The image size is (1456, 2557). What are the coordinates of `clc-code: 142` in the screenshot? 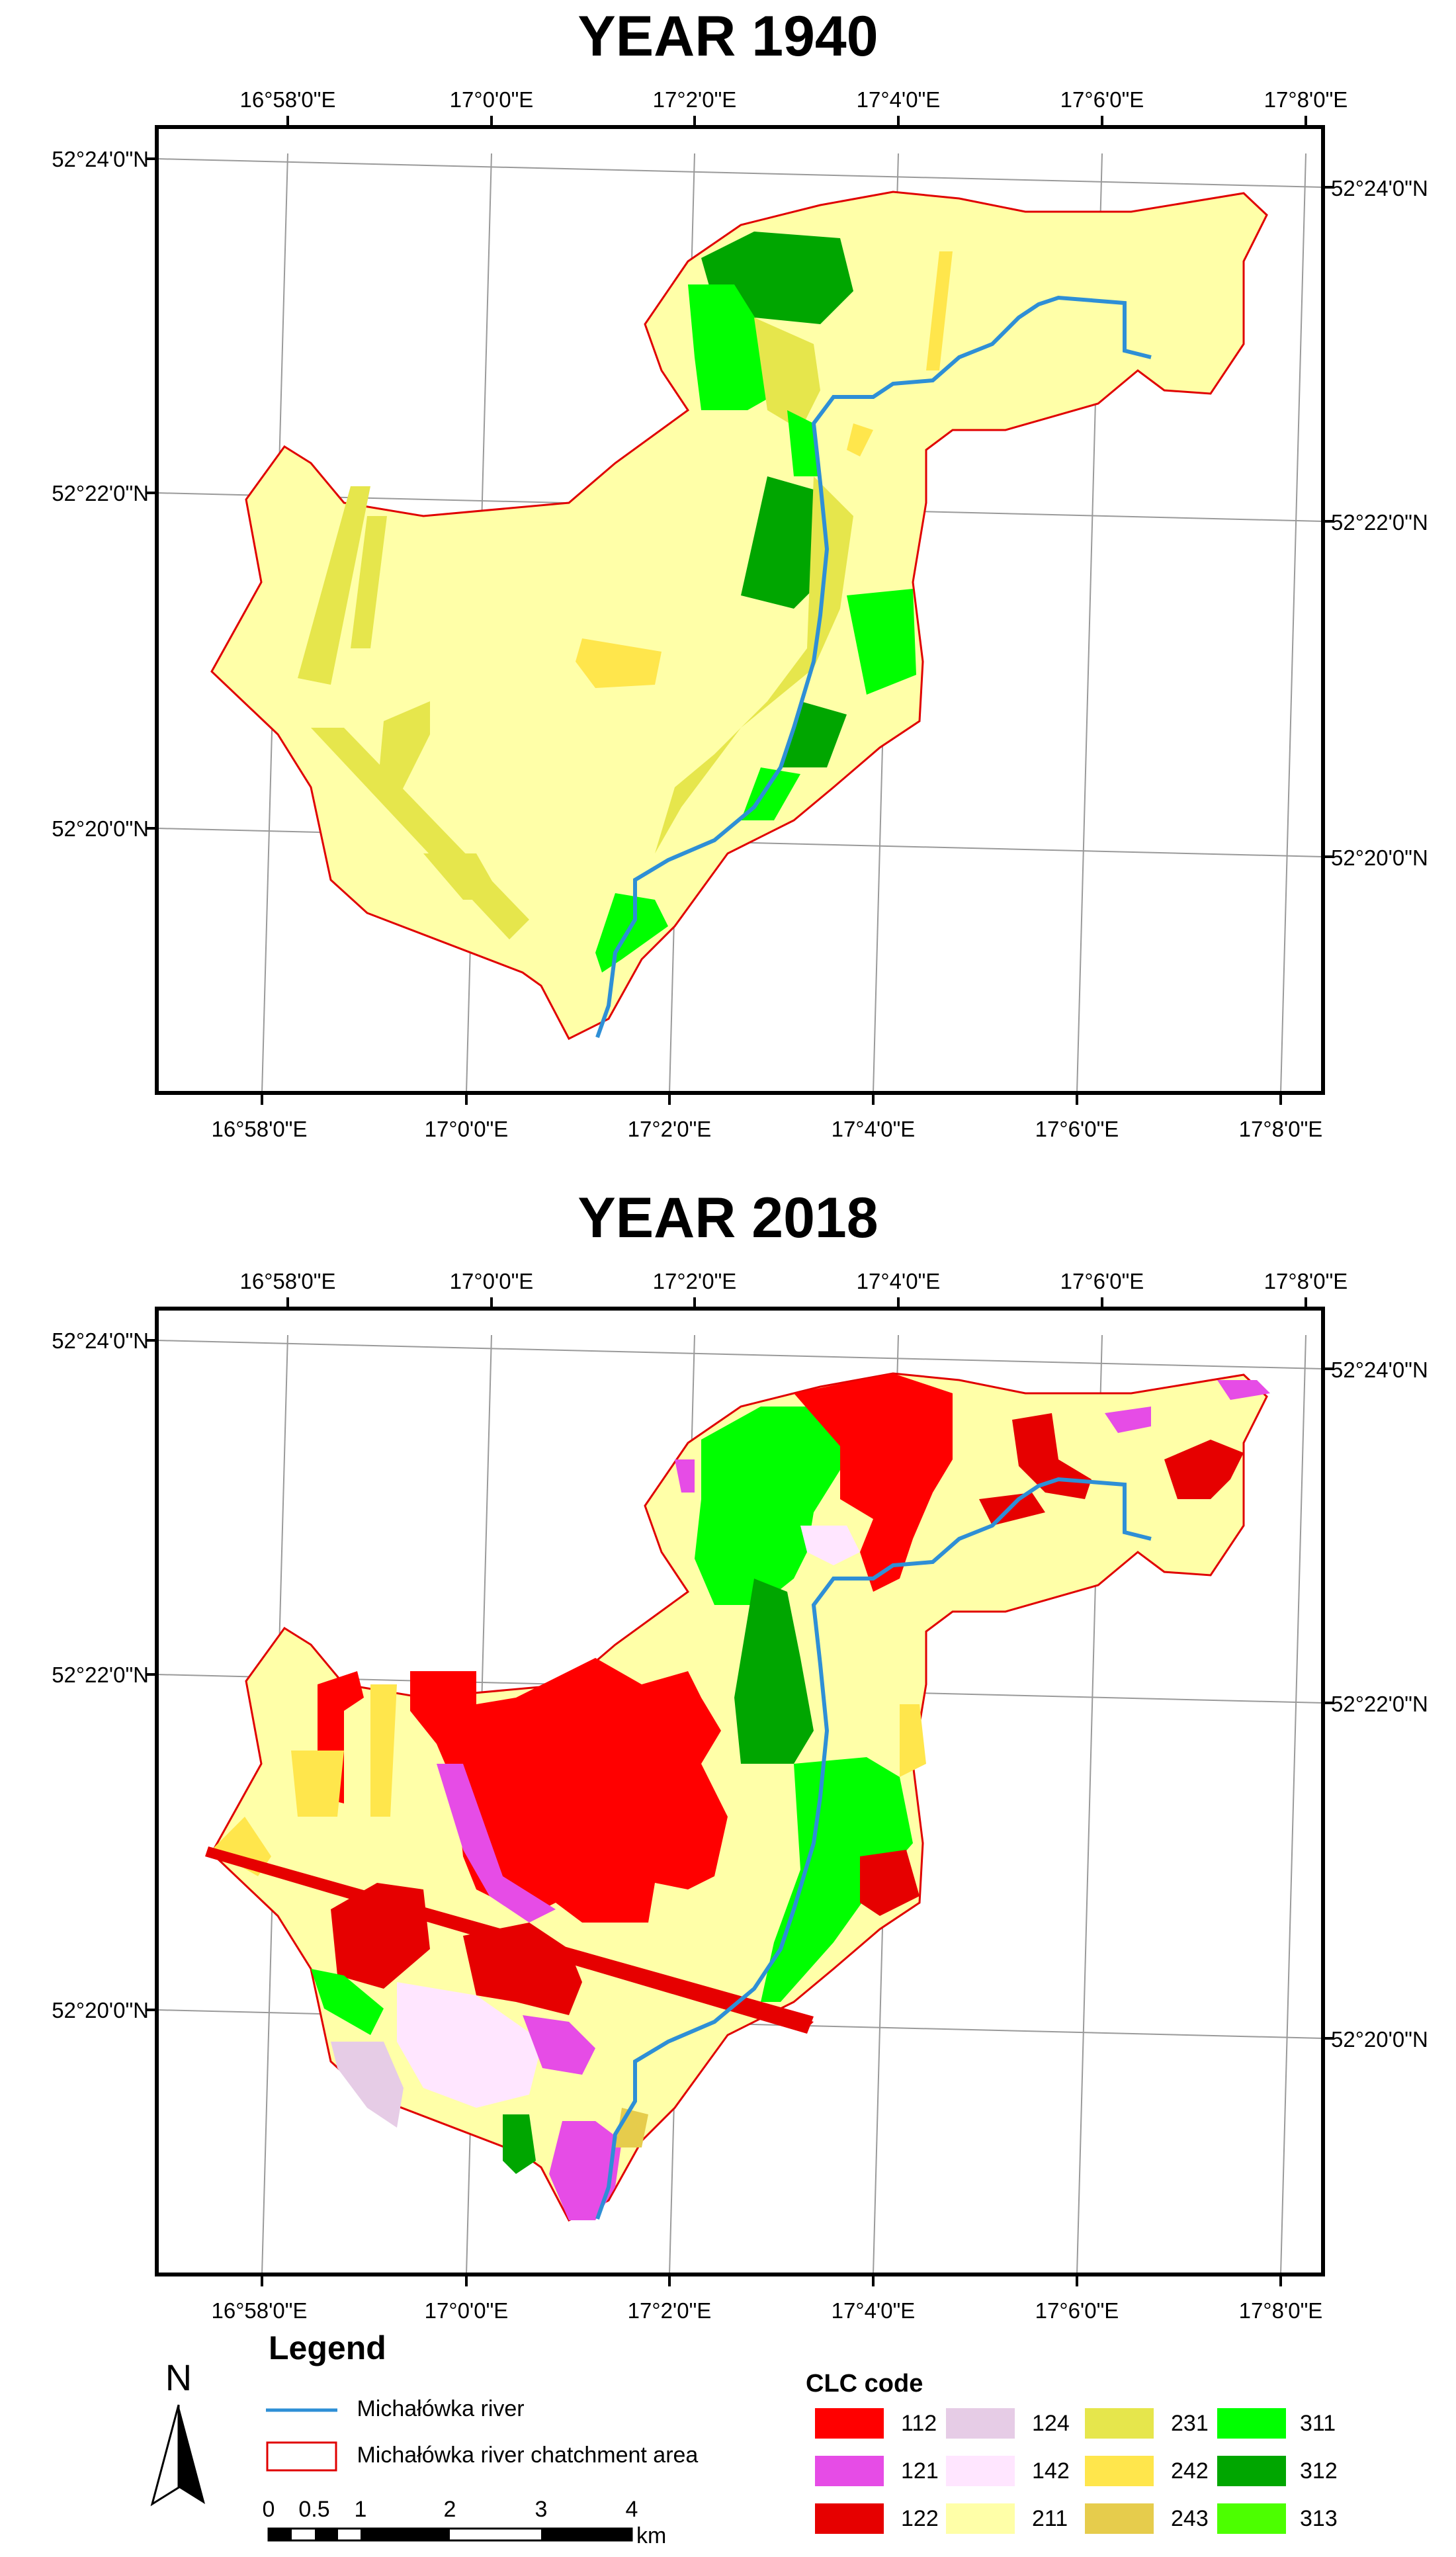 It's located at (1051, 2471).